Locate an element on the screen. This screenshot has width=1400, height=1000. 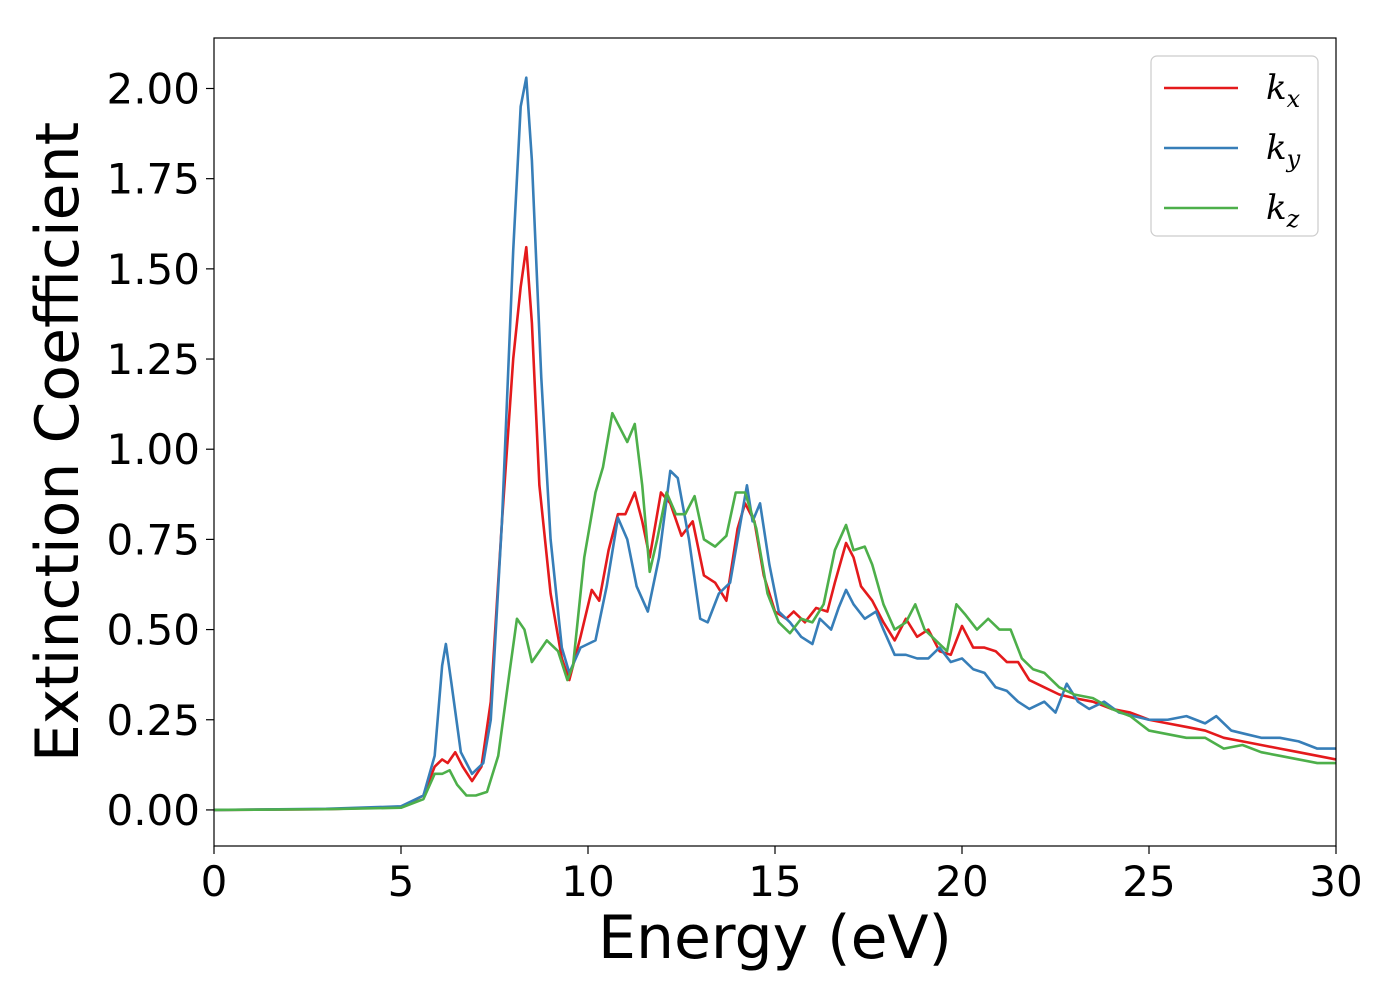
x-tick-label: 0 is located at coordinates (214, 881).